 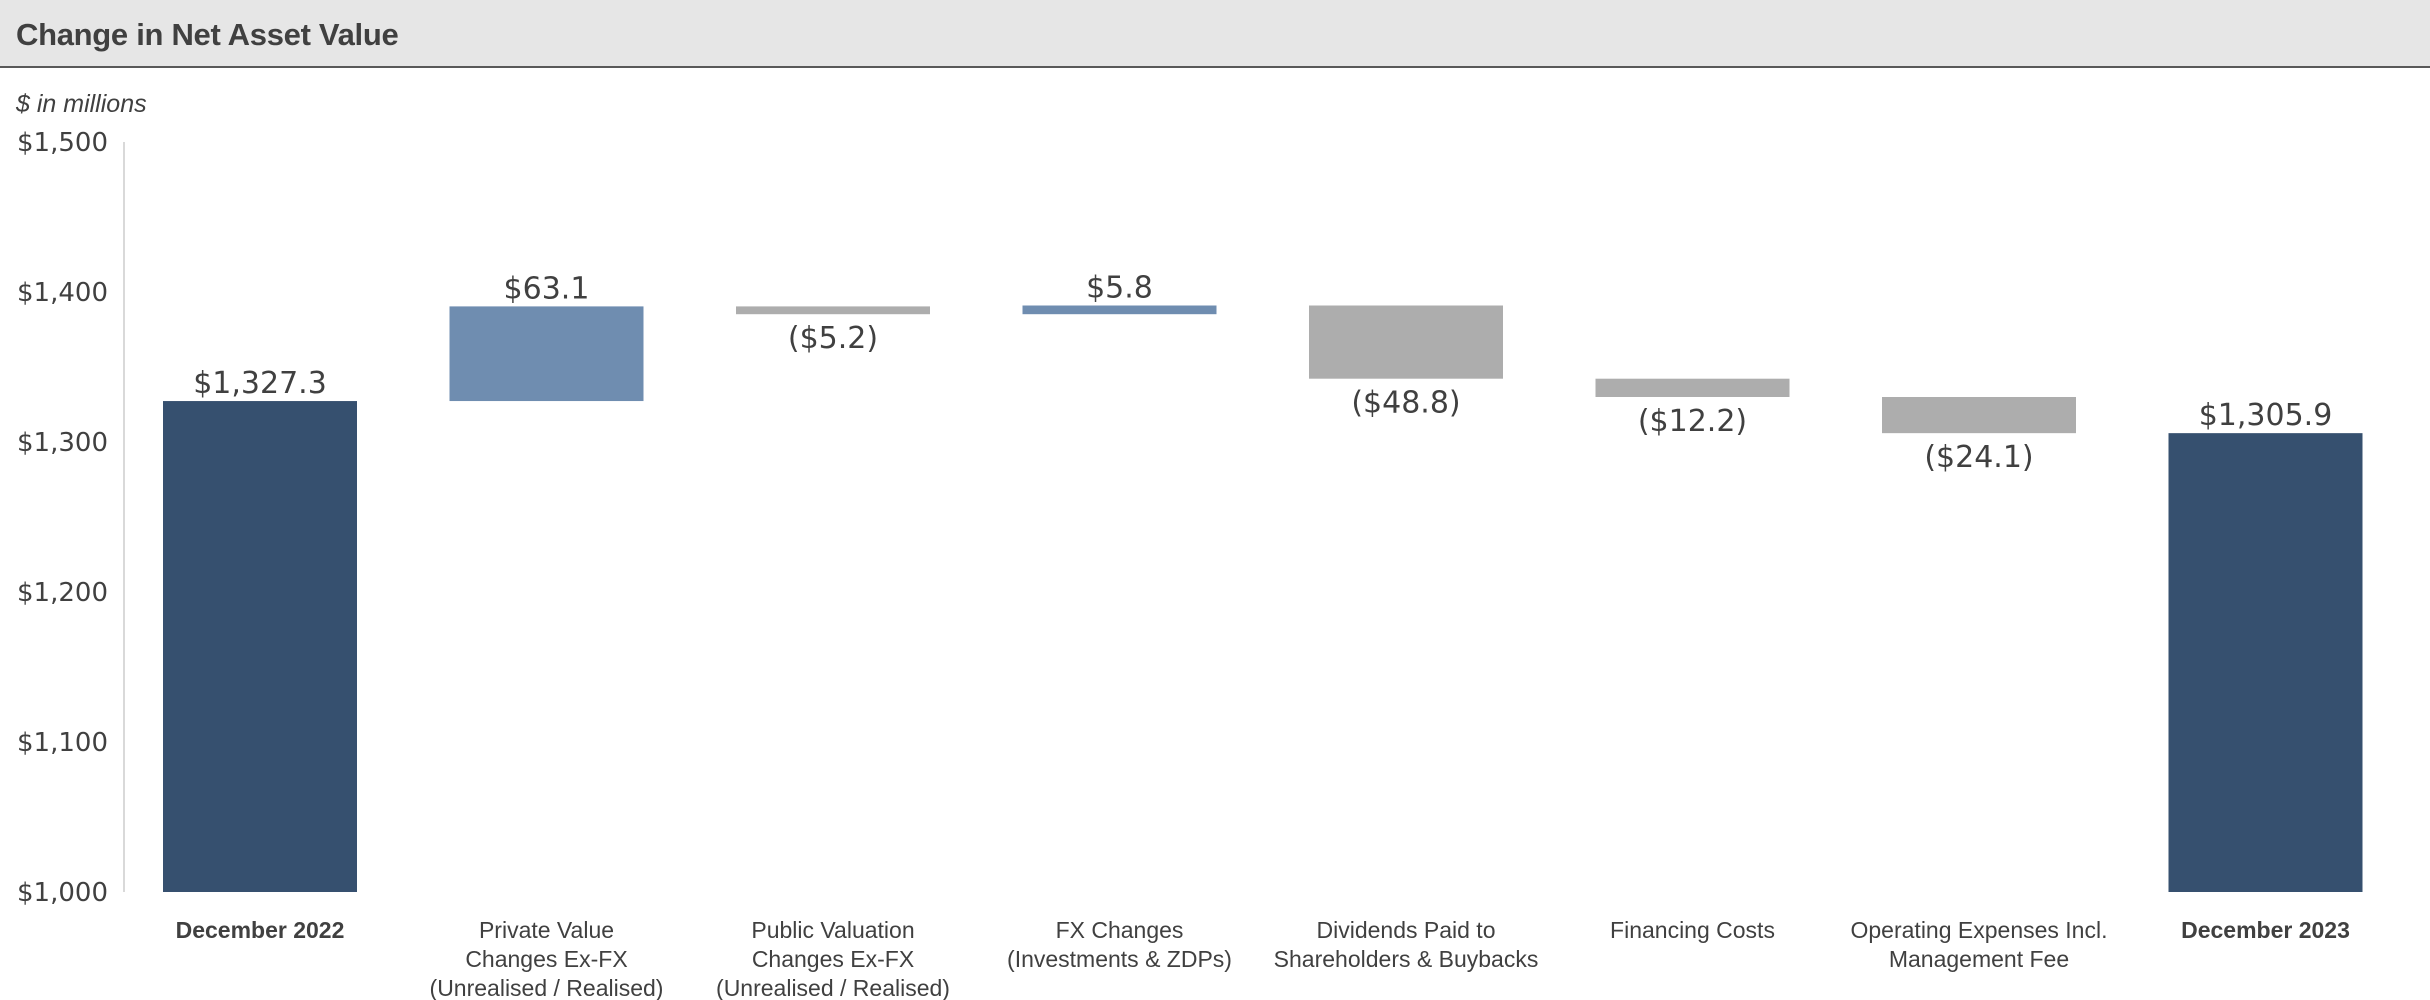 I want to click on y-tick-label: $1,200, so click(x=62, y=593).